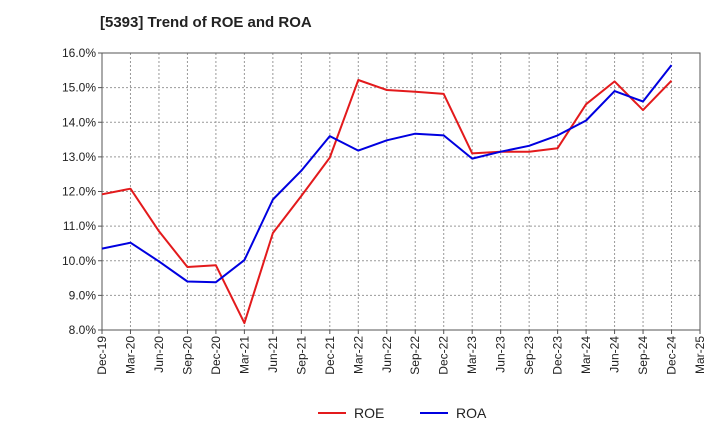 This screenshot has height=440, width=720. Describe the element at coordinates (79, 261) in the screenshot. I see `y-tick-label: 10.0%` at that location.